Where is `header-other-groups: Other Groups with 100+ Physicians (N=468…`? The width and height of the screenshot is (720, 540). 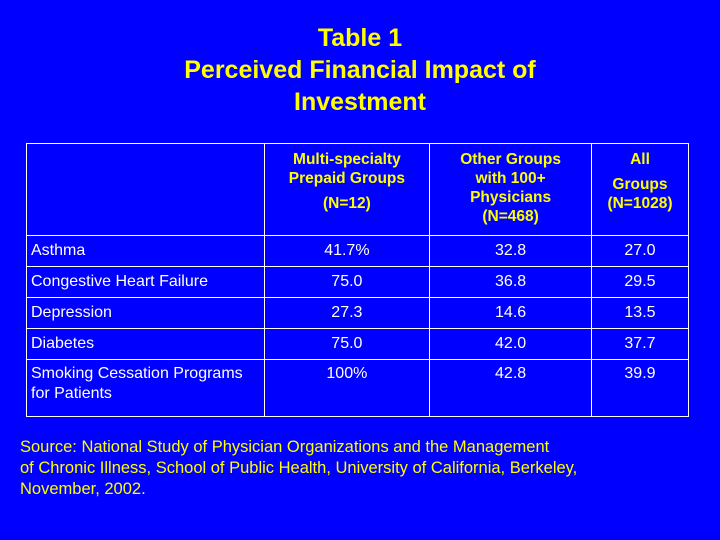
header-other-groups: Other Groups with 100+ Physicians (N=468… is located at coordinates (510, 189).